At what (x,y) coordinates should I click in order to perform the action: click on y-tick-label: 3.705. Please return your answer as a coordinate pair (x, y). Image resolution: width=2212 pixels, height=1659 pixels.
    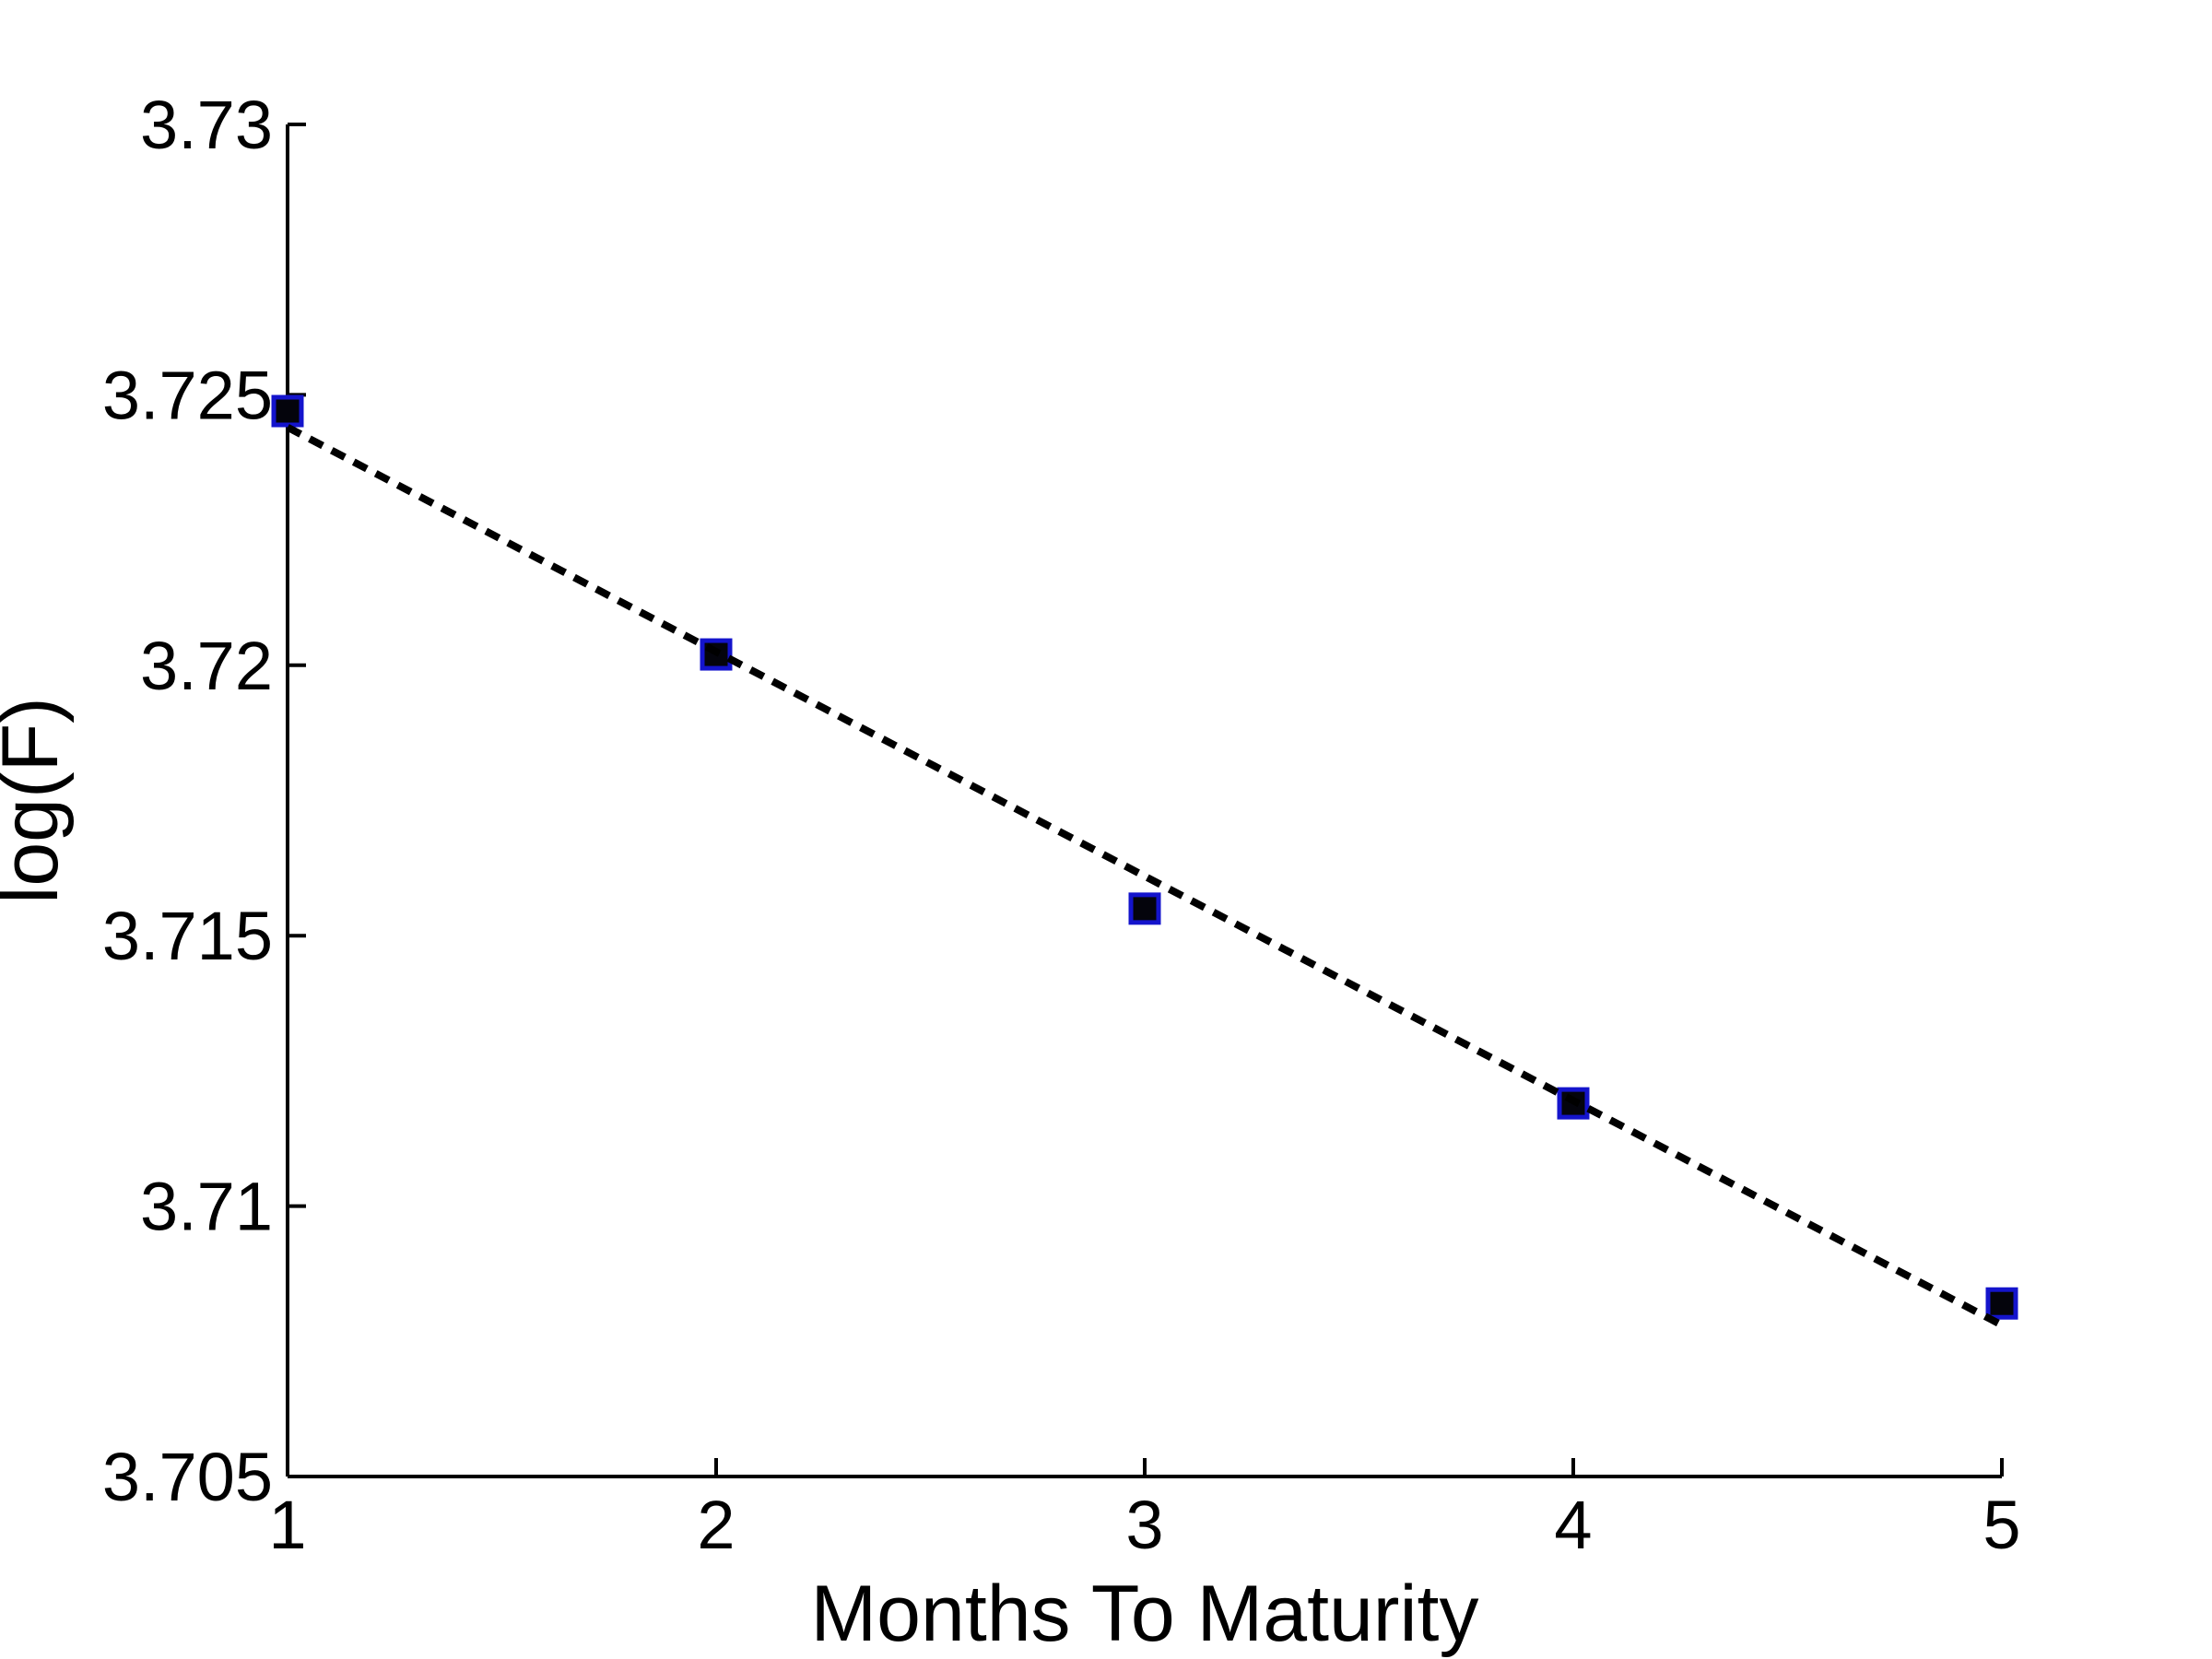
    Looking at the image, I should click on (187, 1477).